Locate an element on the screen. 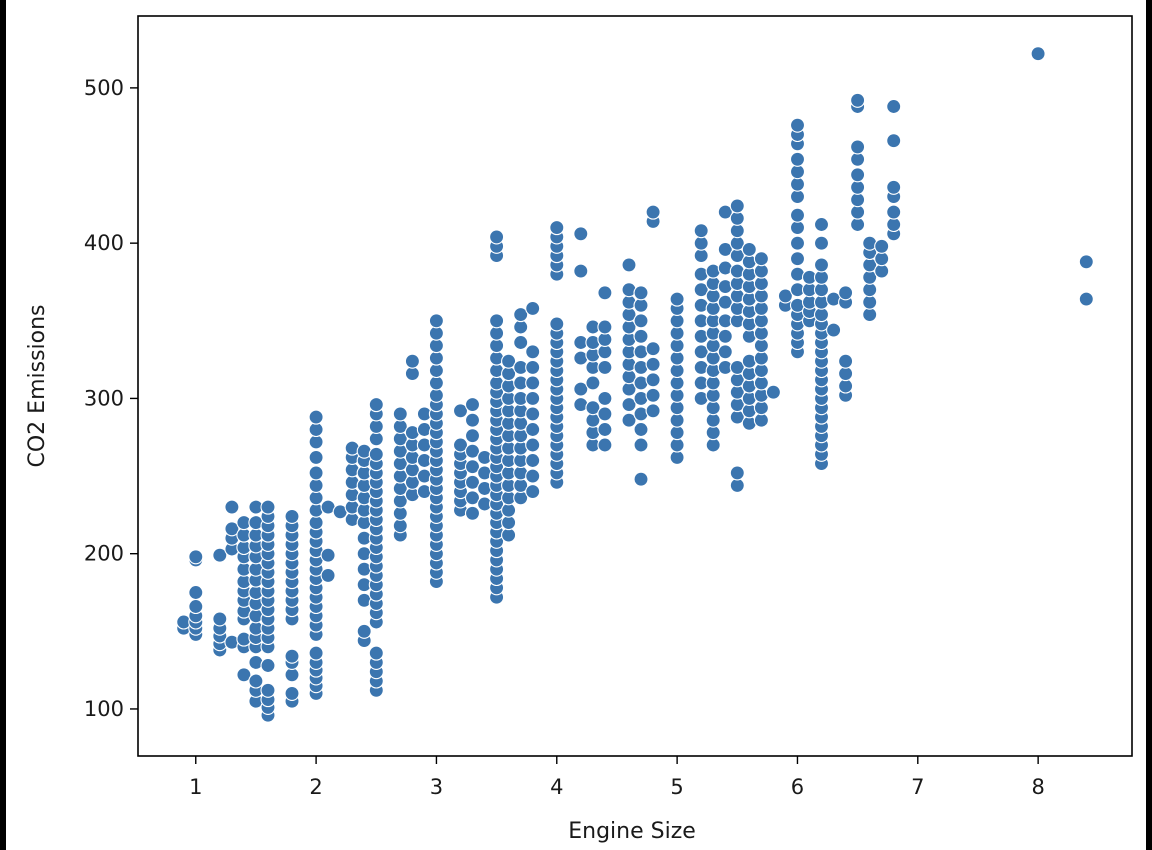 Image resolution: width=1152 pixels, height=850 pixels. y-tick-label: 300 is located at coordinates (104, 398).